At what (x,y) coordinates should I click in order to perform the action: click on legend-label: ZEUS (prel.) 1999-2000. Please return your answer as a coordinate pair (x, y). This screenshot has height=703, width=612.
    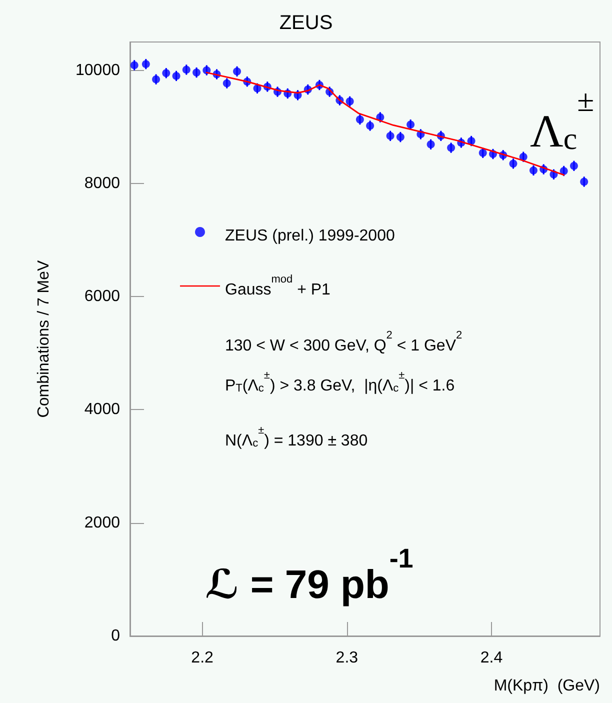
    Looking at the image, I should click on (310, 236).